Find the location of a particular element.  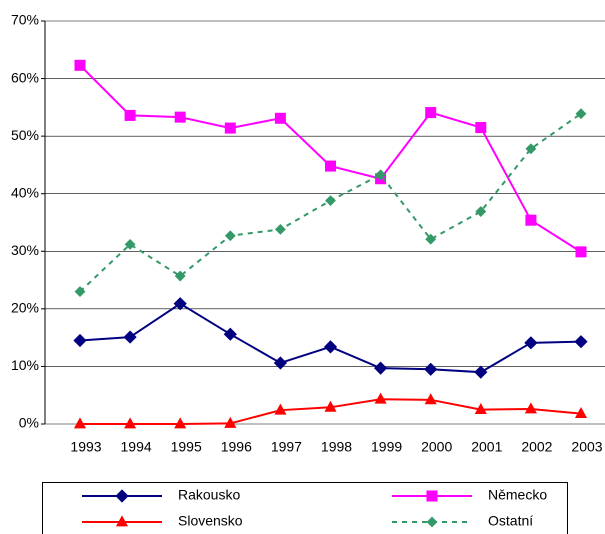

x-tick-label: 1995 is located at coordinates (186, 447).